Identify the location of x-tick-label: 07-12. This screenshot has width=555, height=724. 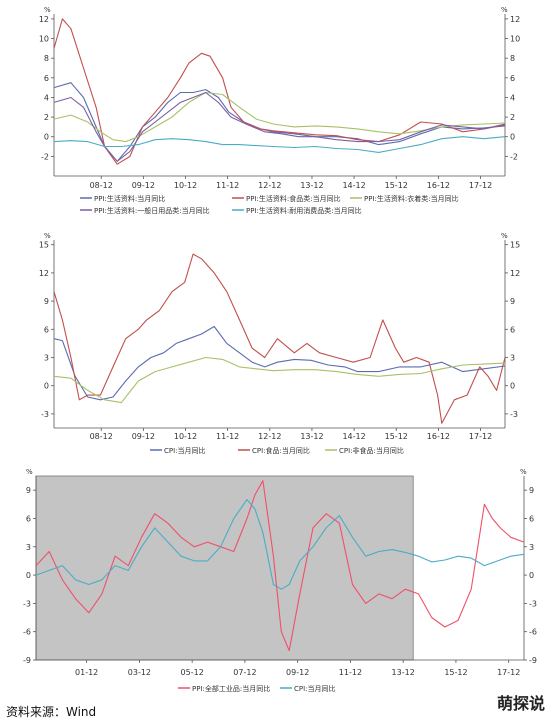
(244, 672).